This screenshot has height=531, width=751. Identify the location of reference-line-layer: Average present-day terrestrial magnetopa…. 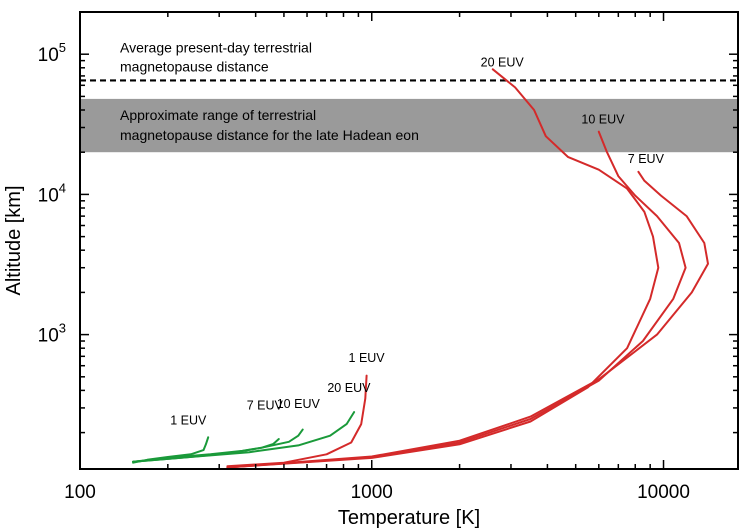
(409, 60).